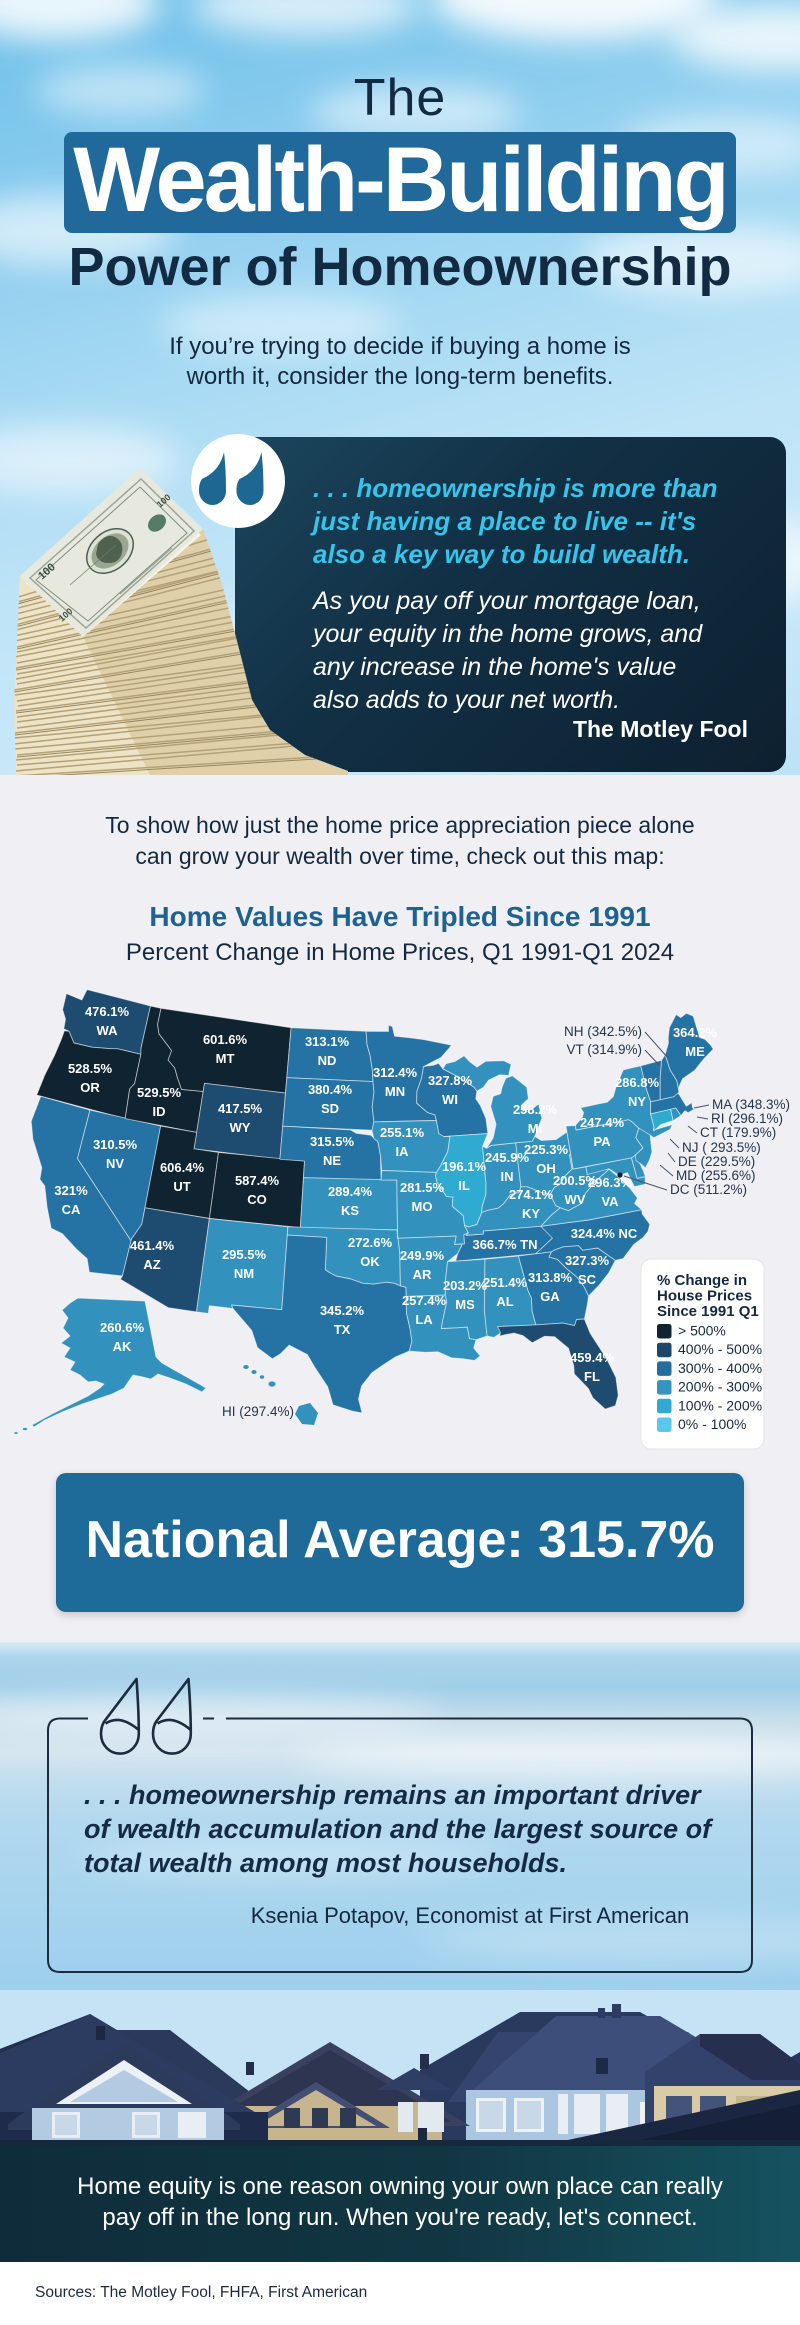  What do you see at coordinates (152, 1255) in the screenshot?
I see `svg-text:461.4%AZ: 461.4% AZ` at bounding box center [152, 1255].